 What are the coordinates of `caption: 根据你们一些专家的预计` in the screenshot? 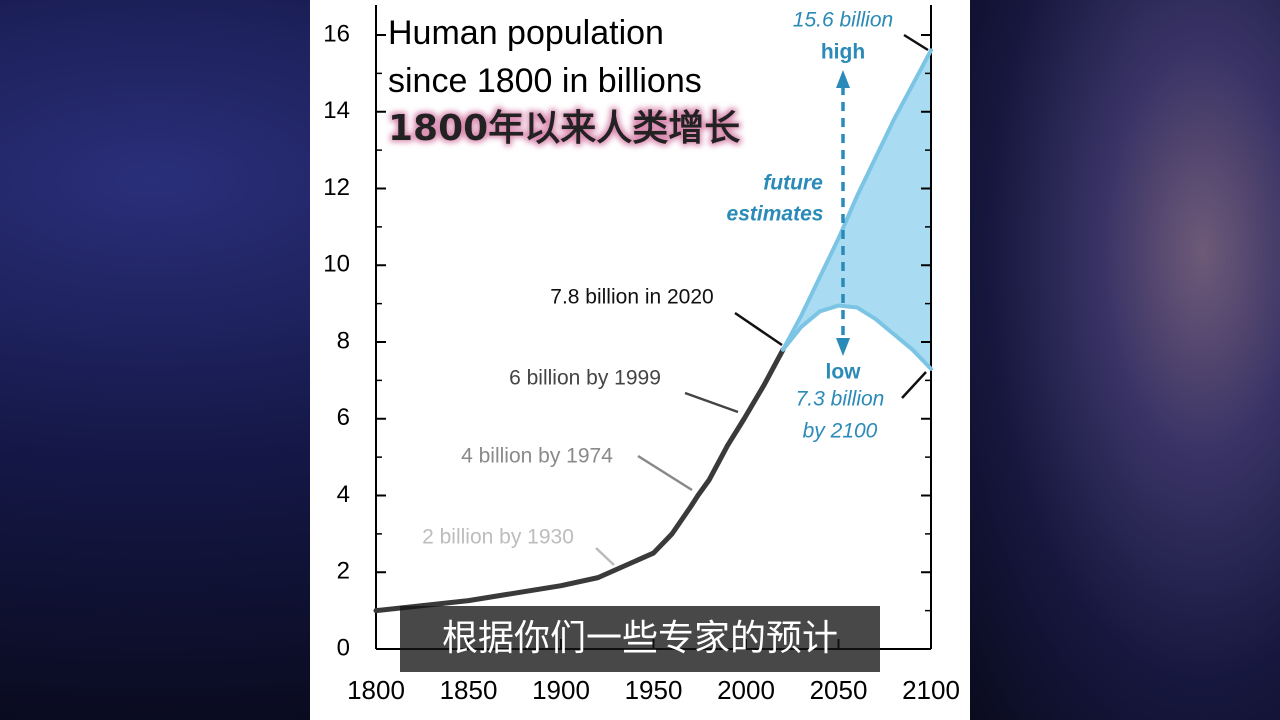 It's located at (640, 638).